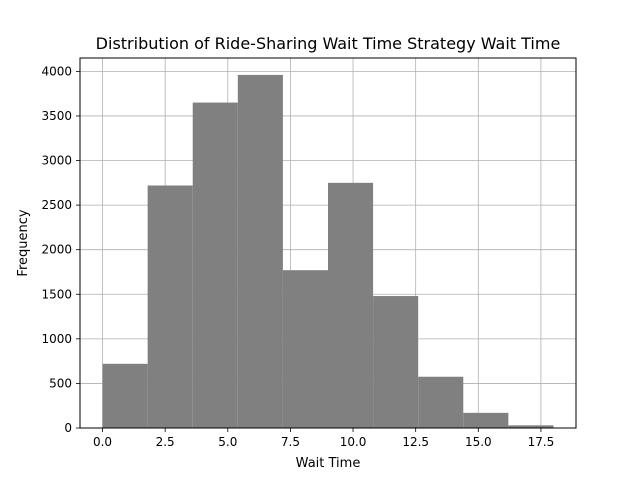 The image size is (640, 480). I want to click on x-tick-label: 15.0, so click(478, 442).